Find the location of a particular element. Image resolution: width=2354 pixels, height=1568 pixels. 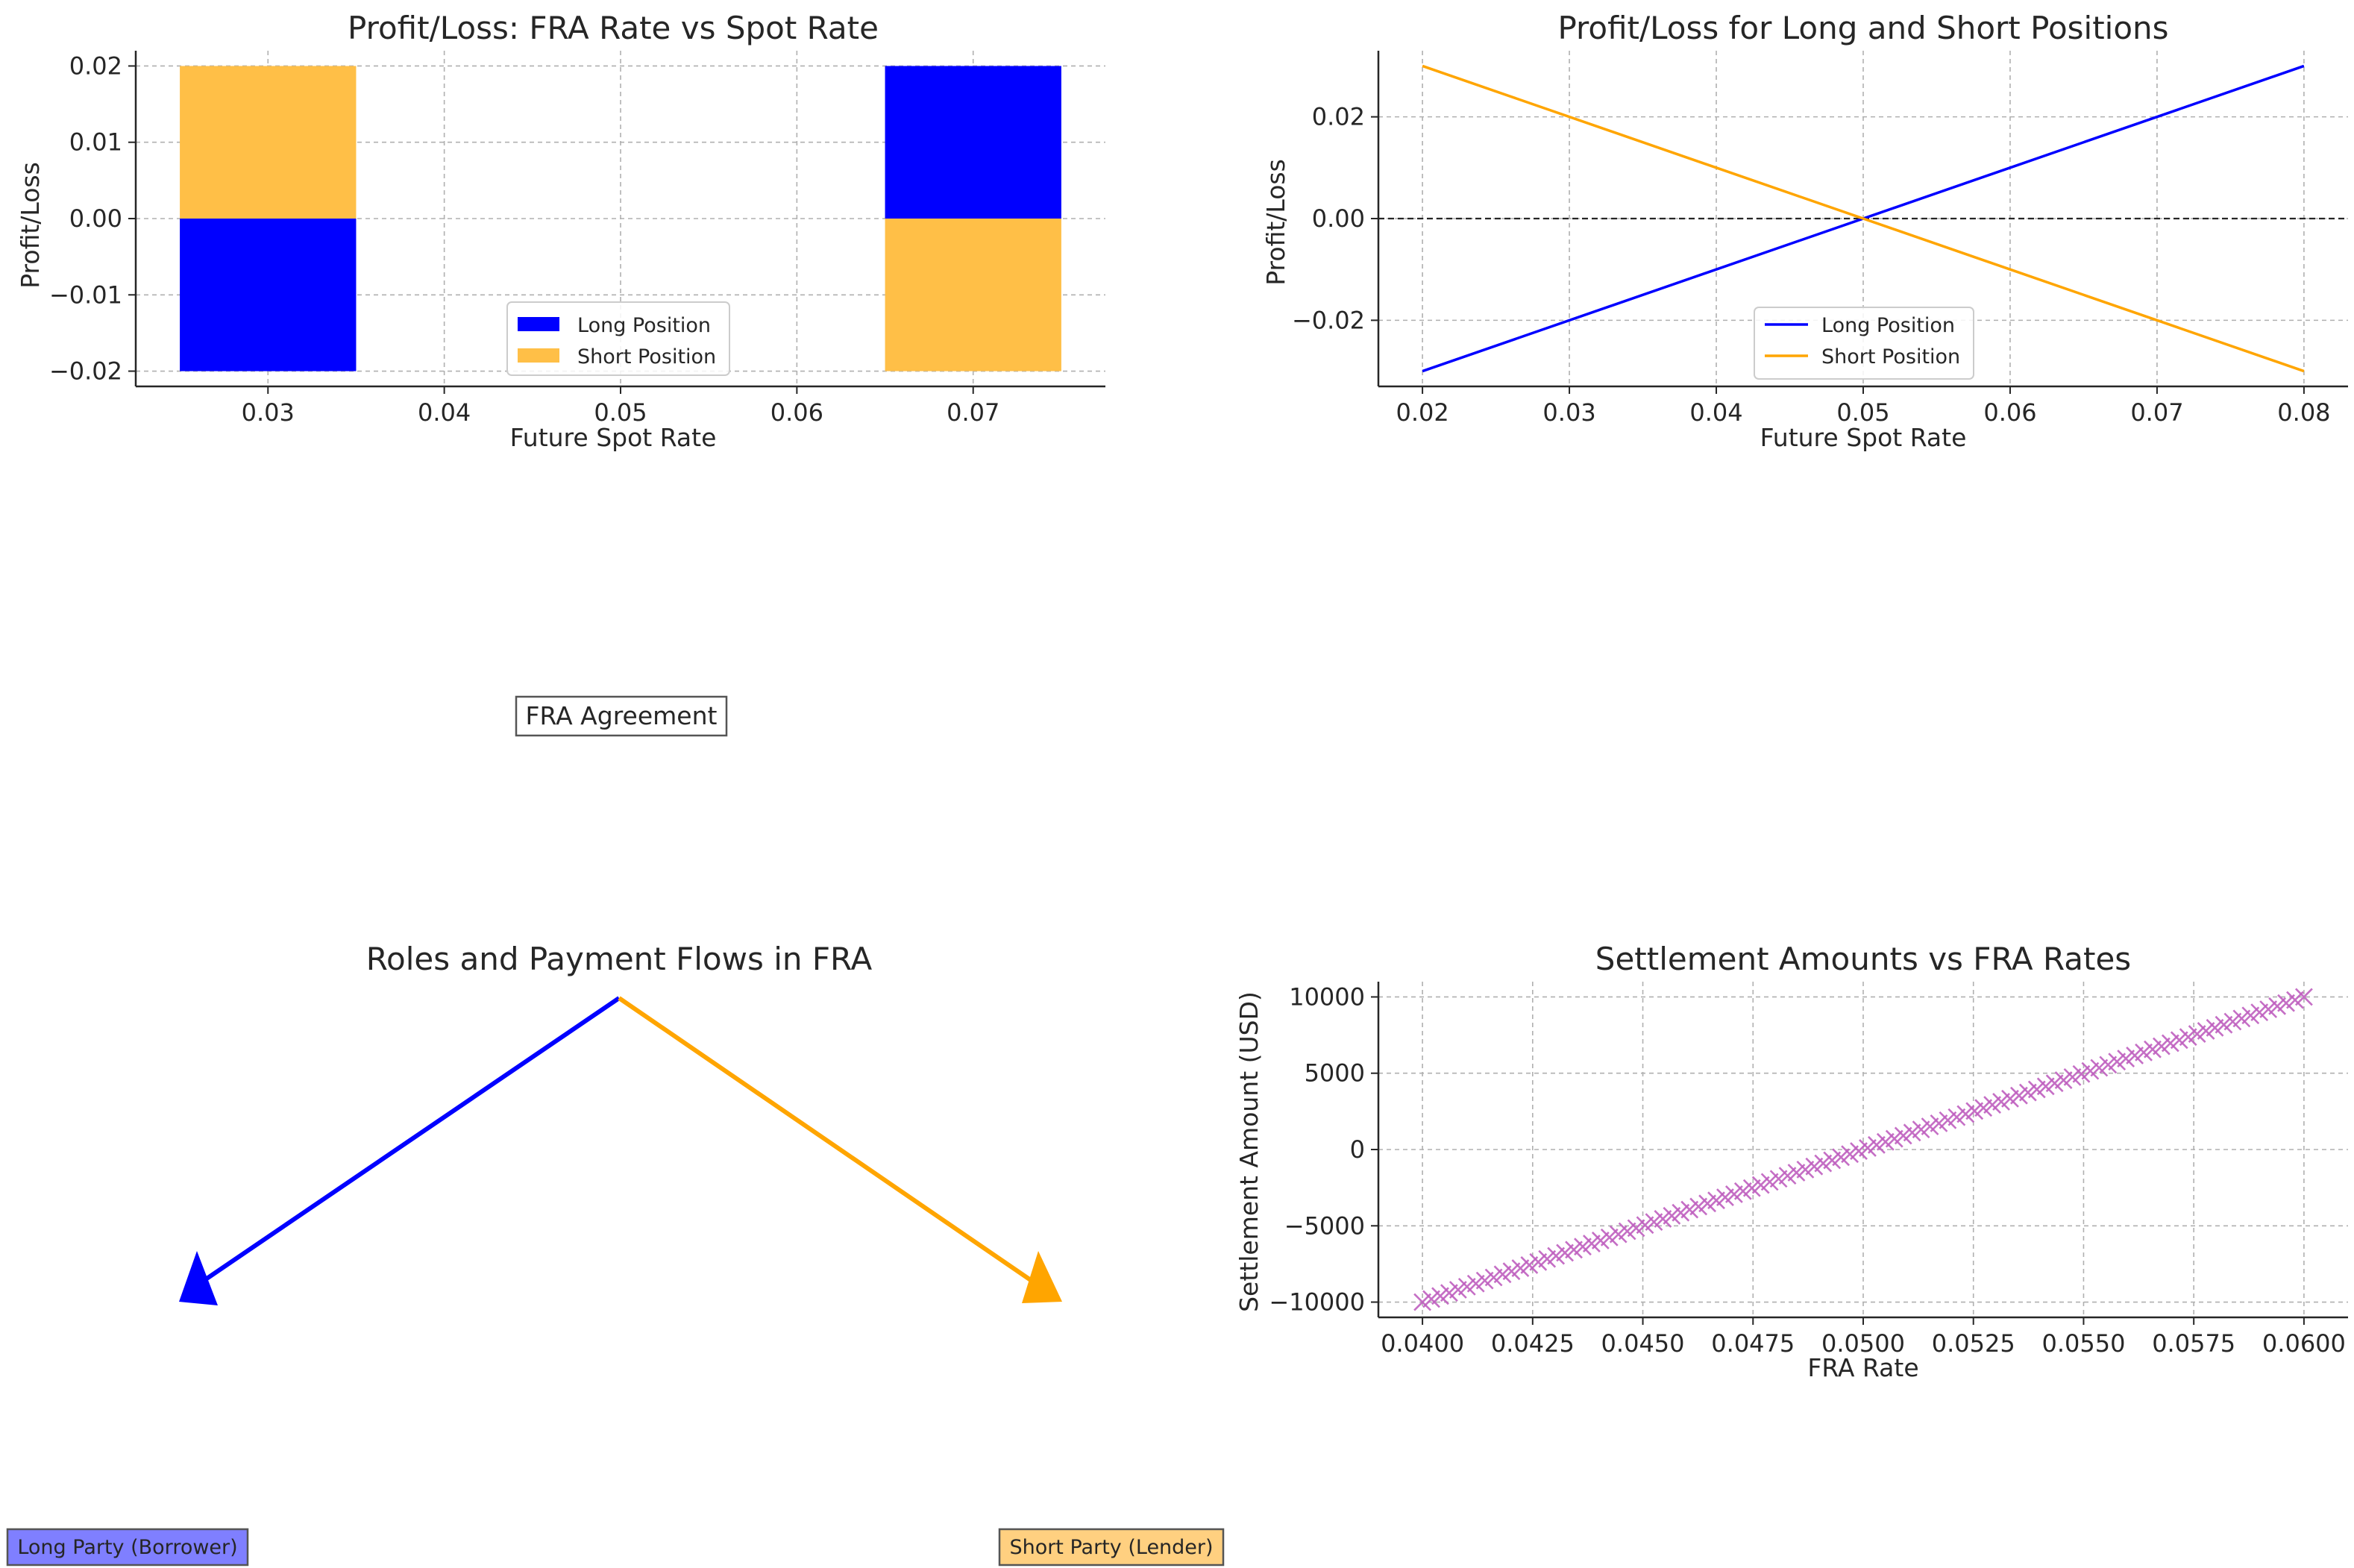

chart1-xtick-label: 0.05 is located at coordinates (620, 412).